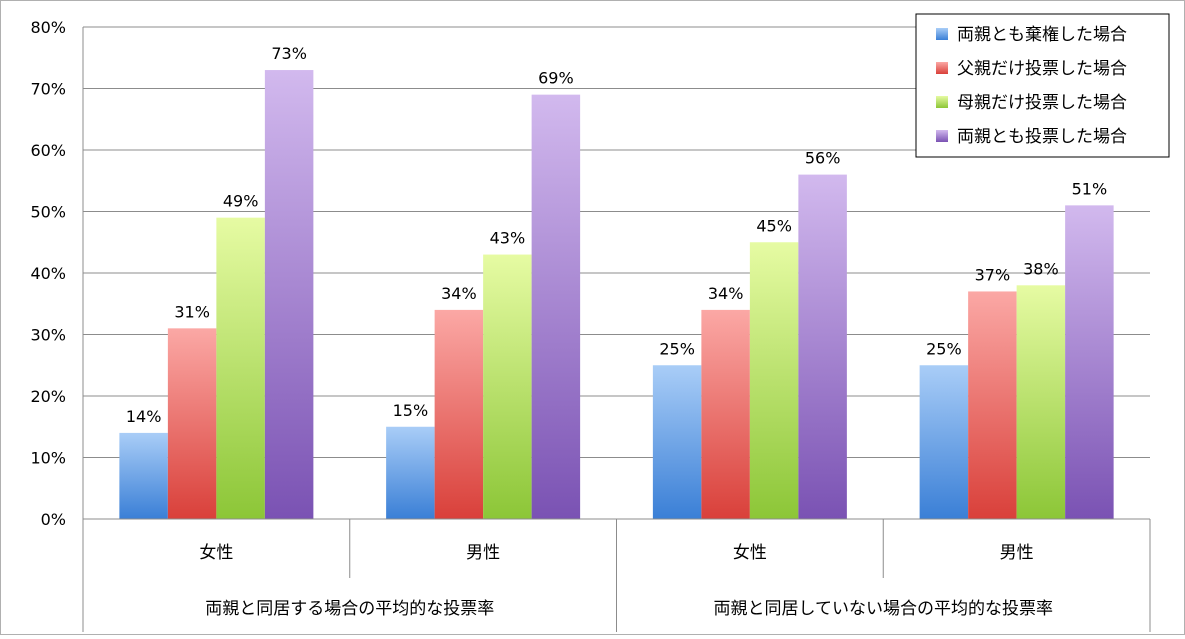 The height and width of the screenshot is (639, 1185). I want to click on y-tick-label: 70%, so click(48, 89).